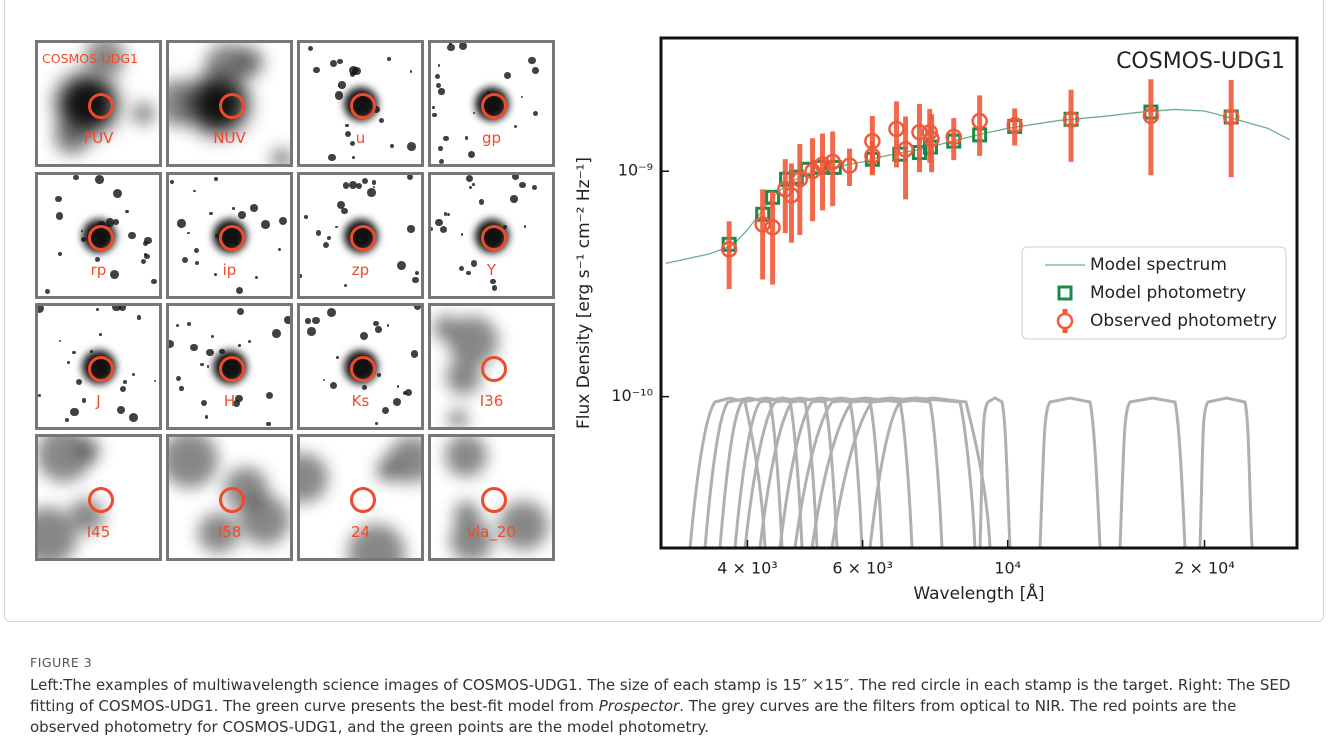 This screenshot has height=748, width=1330. I want to click on stamp-label: FUV, so click(98, 138).